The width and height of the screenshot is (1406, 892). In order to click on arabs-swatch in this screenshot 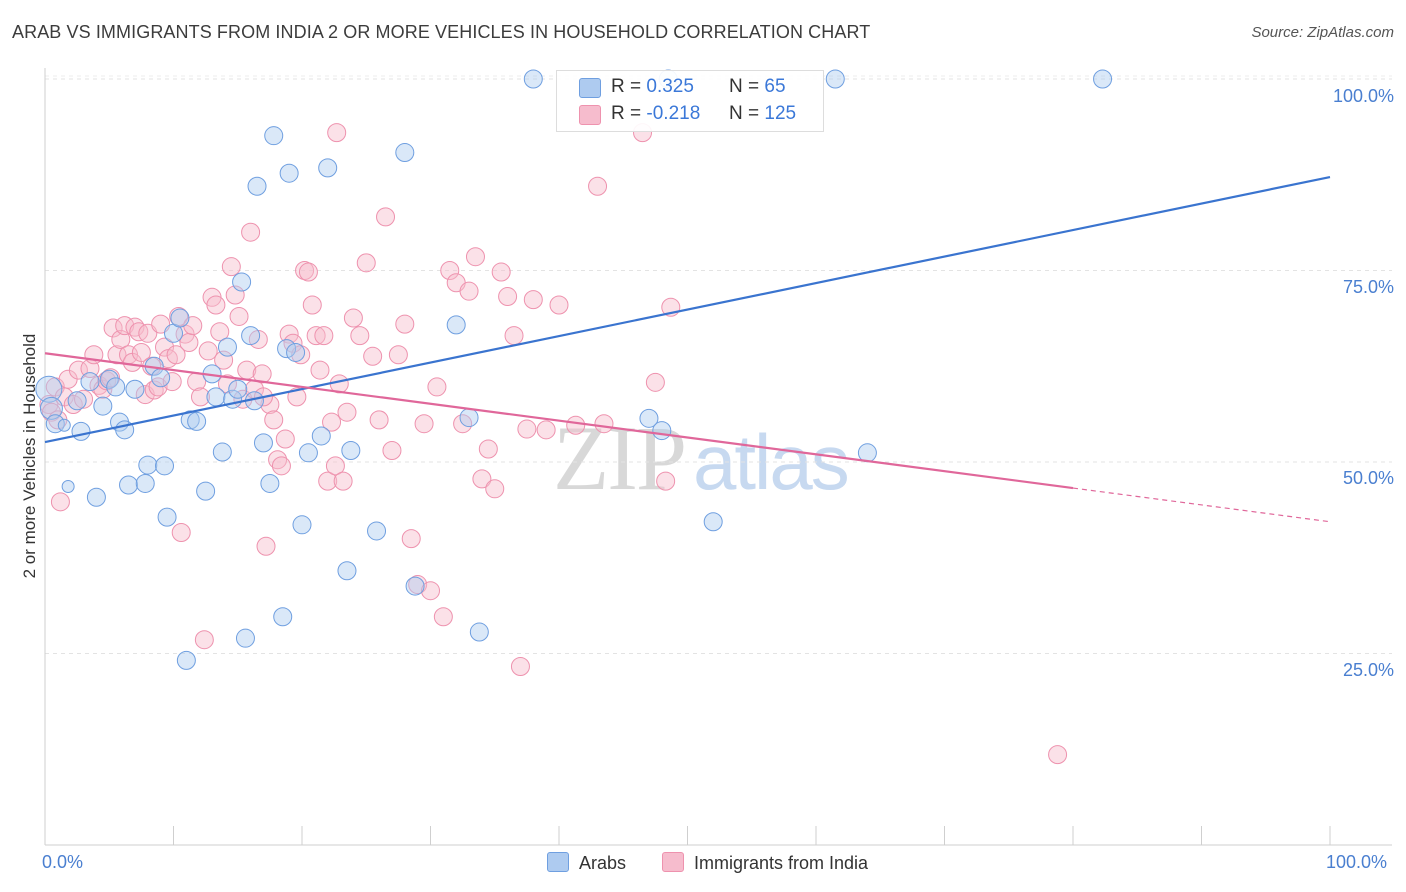, I will do `click(590, 88)`.